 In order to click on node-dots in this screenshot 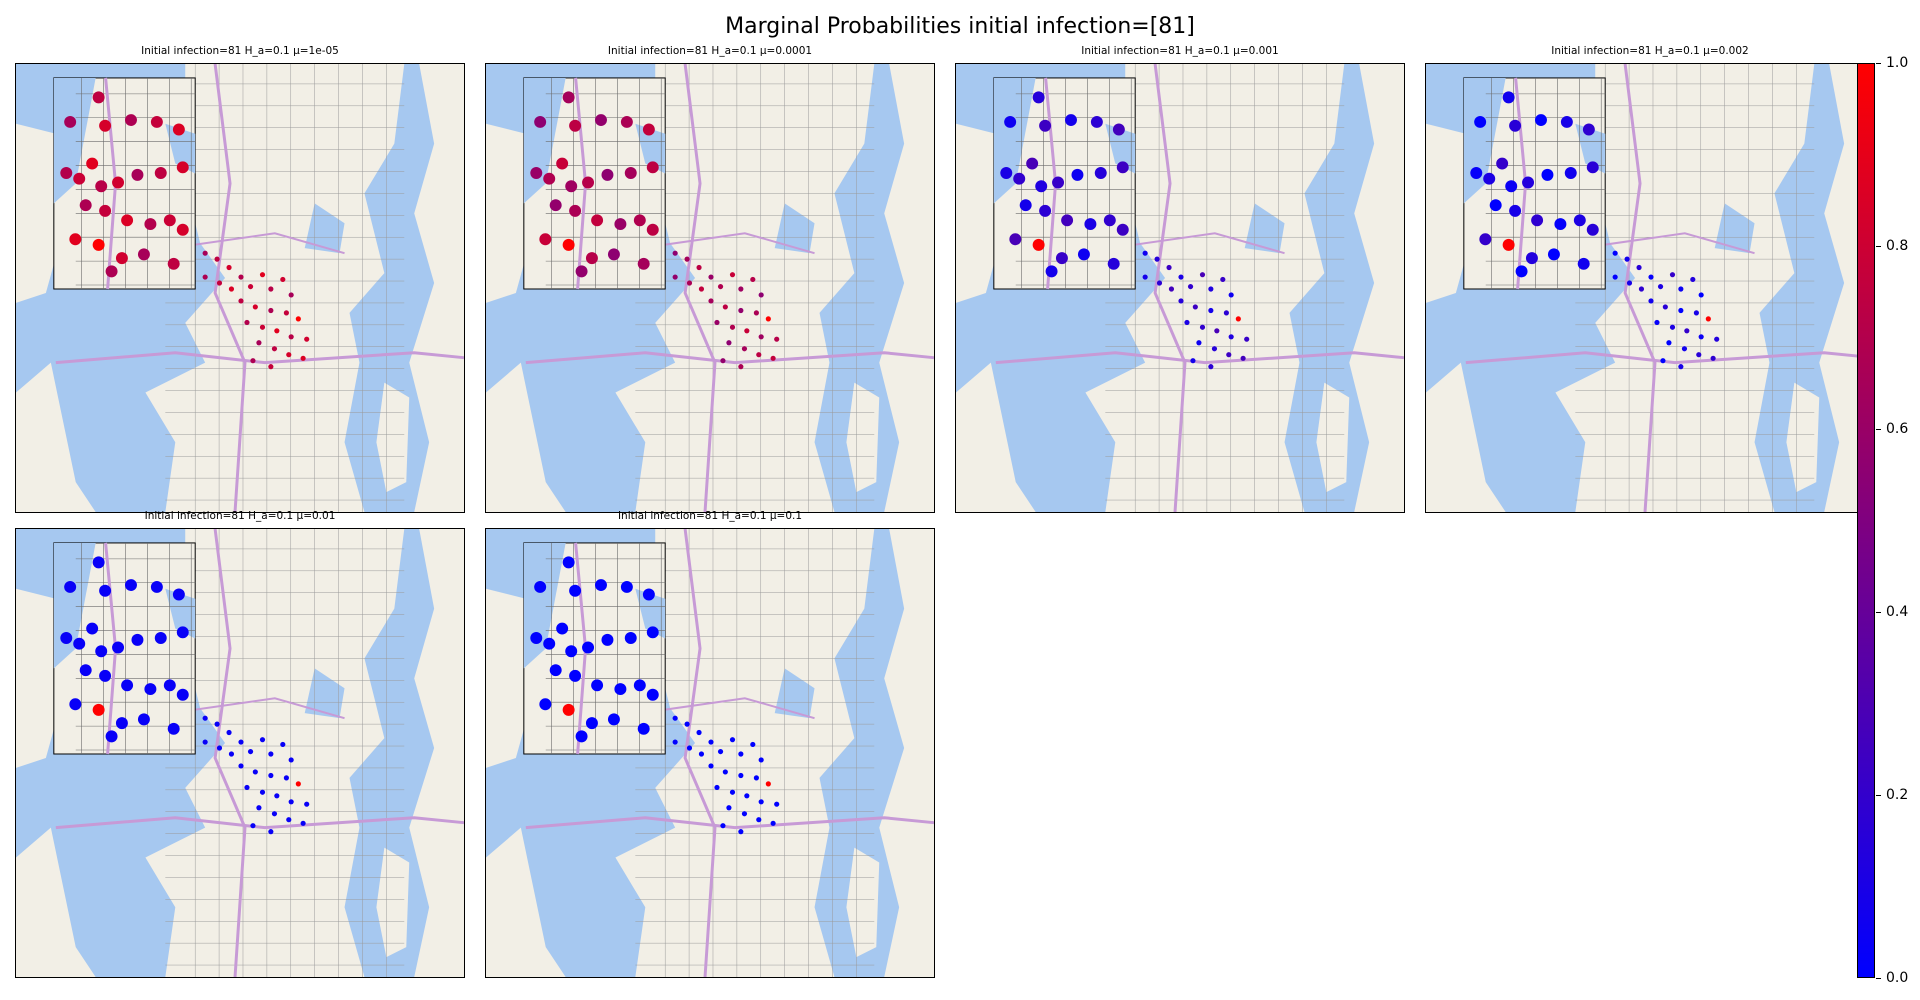, I will do `click(726, 775)`.